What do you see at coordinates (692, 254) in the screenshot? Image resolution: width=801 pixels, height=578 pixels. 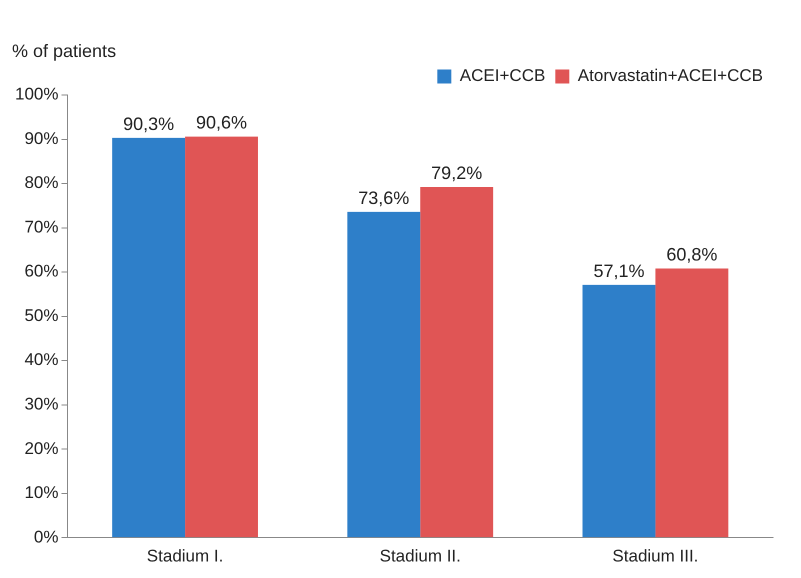 I see `data-label: 60,8%` at bounding box center [692, 254].